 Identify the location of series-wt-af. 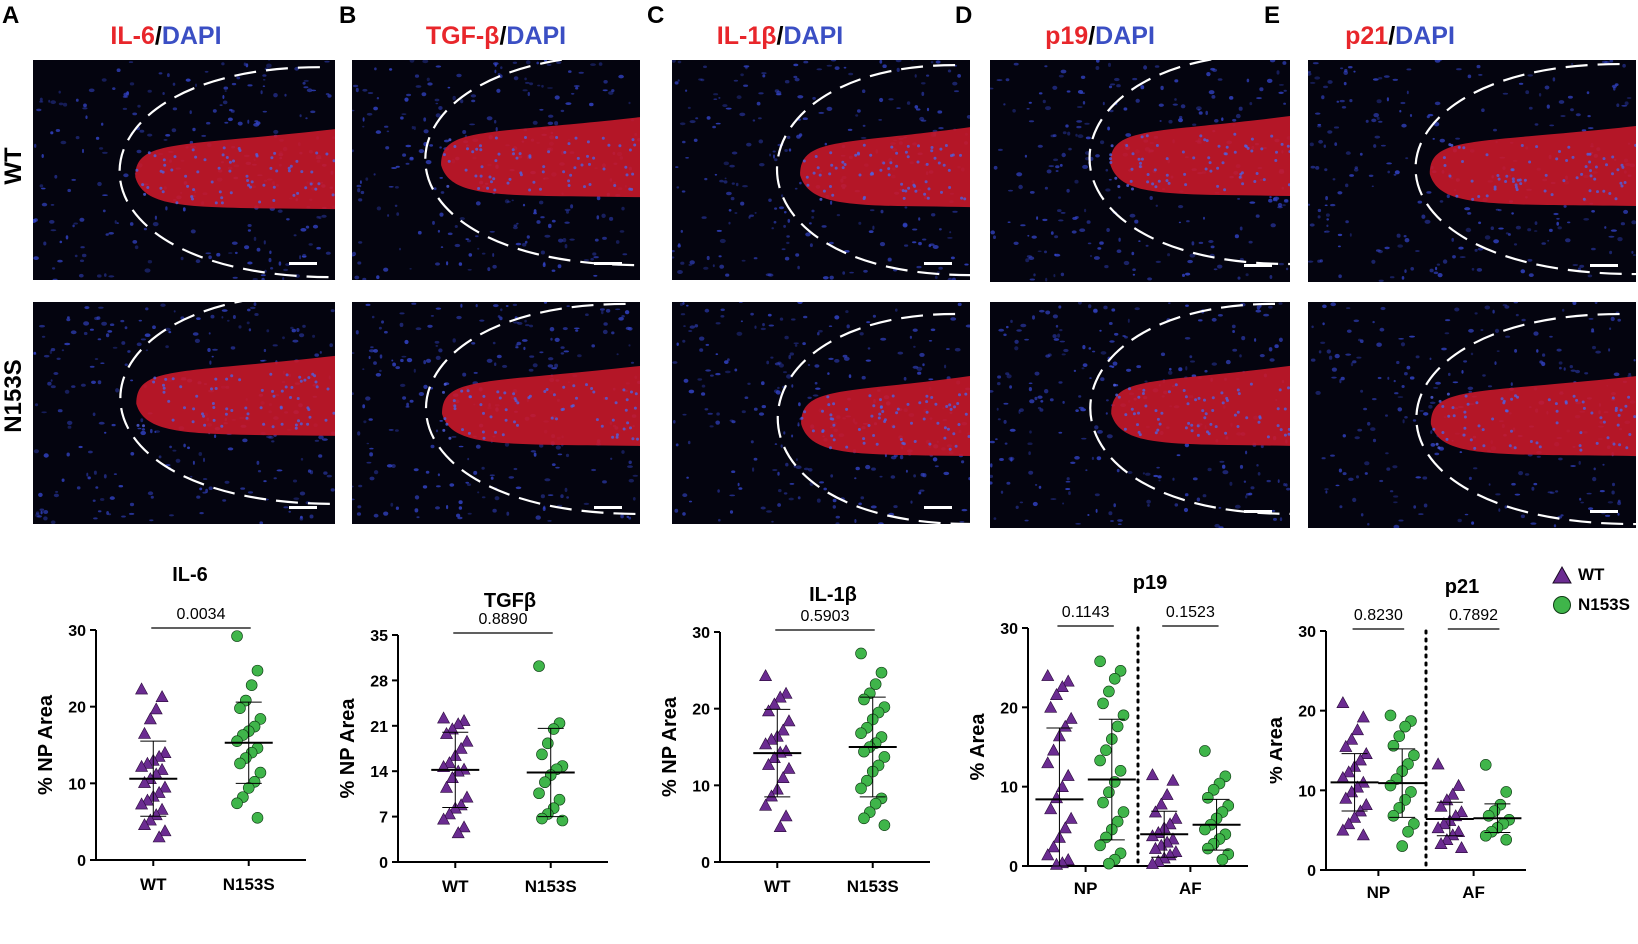
(1450, 805).